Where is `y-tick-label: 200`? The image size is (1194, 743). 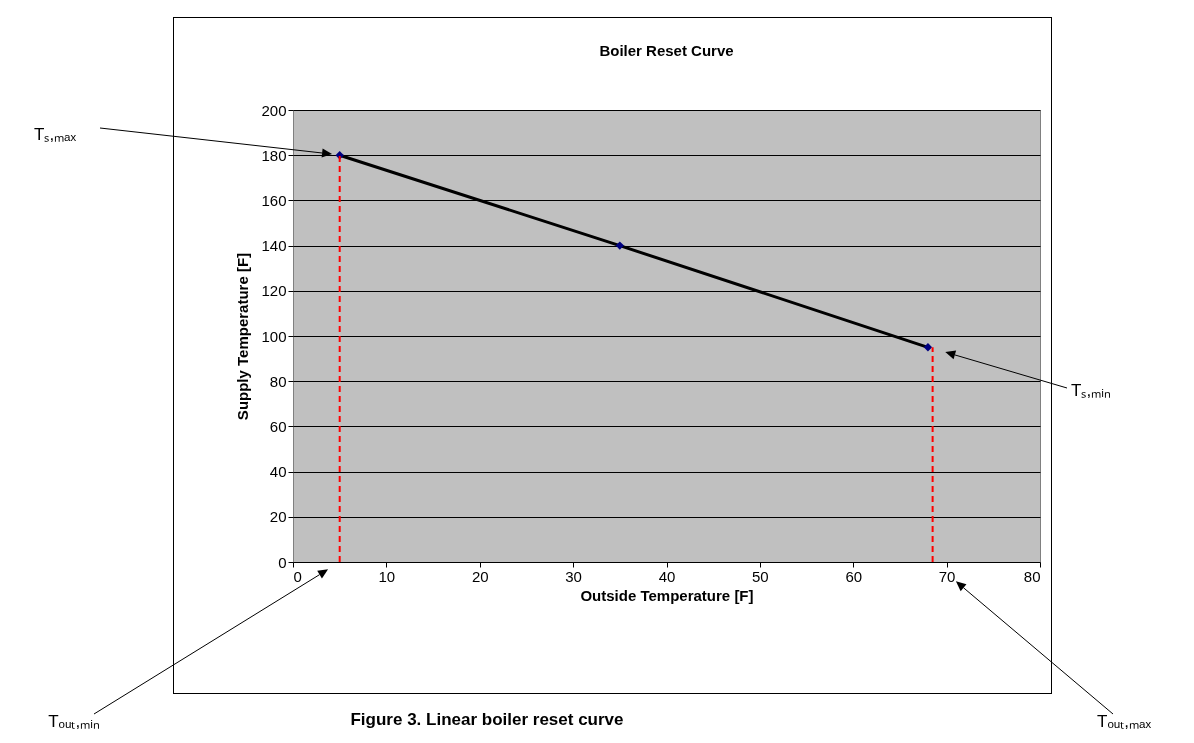 y-tick-label: 200 is located at coordinates (274, 110).